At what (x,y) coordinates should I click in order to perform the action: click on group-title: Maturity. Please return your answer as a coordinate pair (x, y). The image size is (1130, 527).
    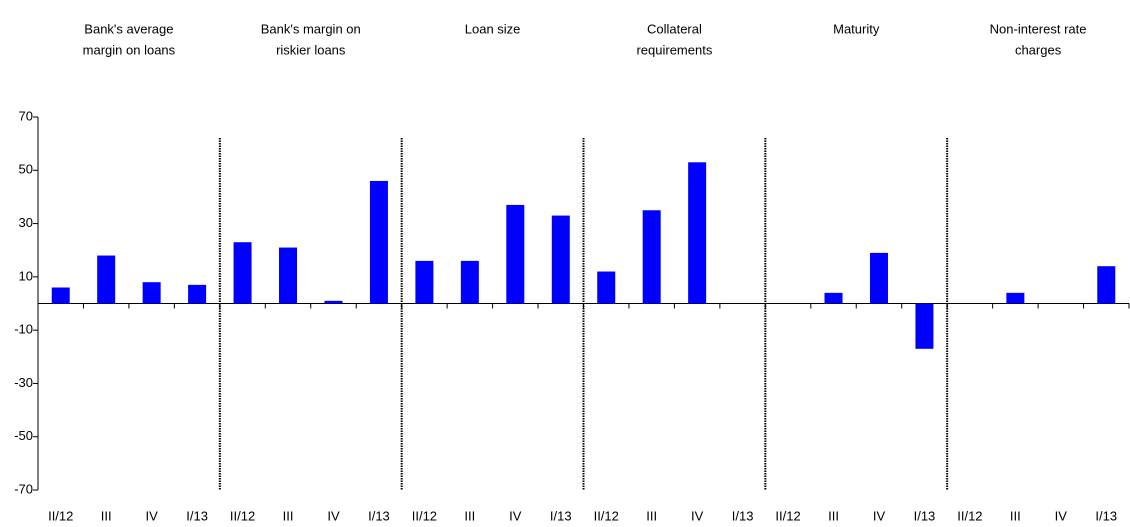
    Looking at the image, I should click on (856, 28).